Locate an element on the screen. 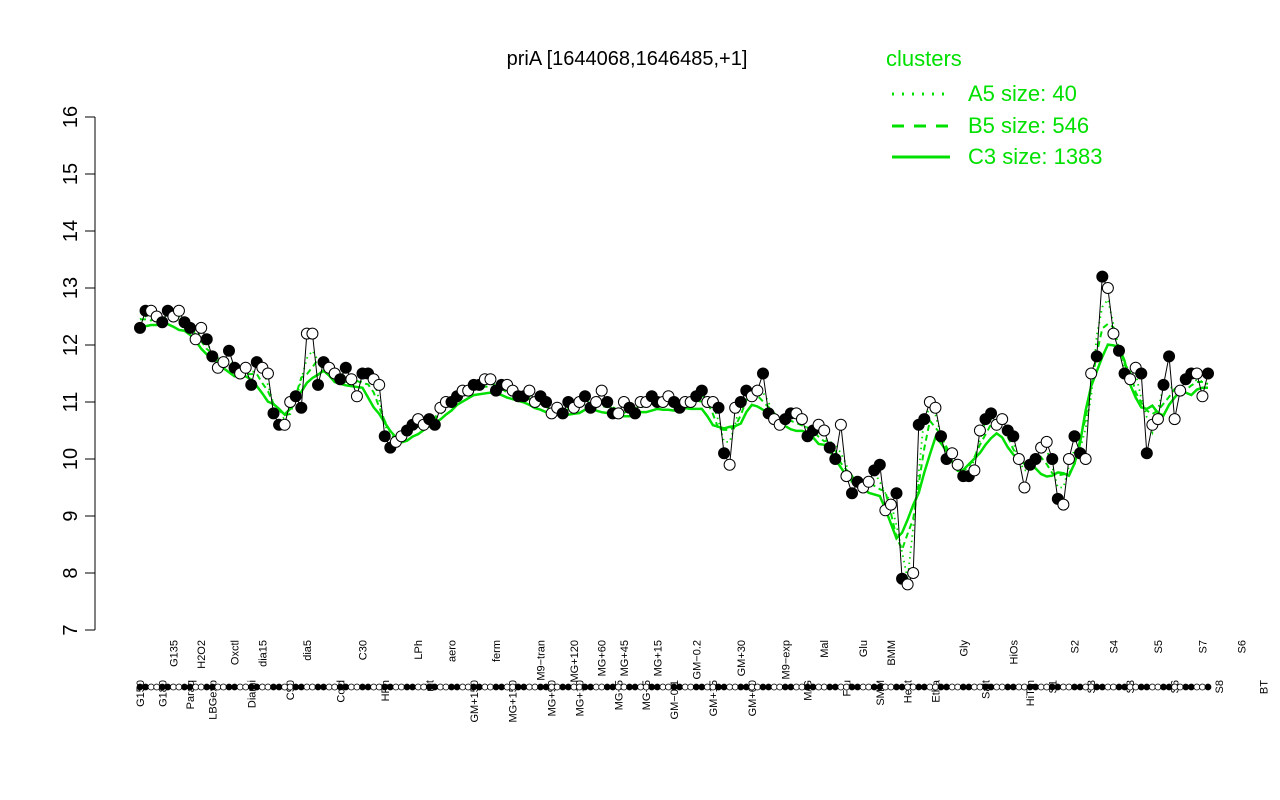  x-tick-label: BT is located at coordinates (1265, 687).